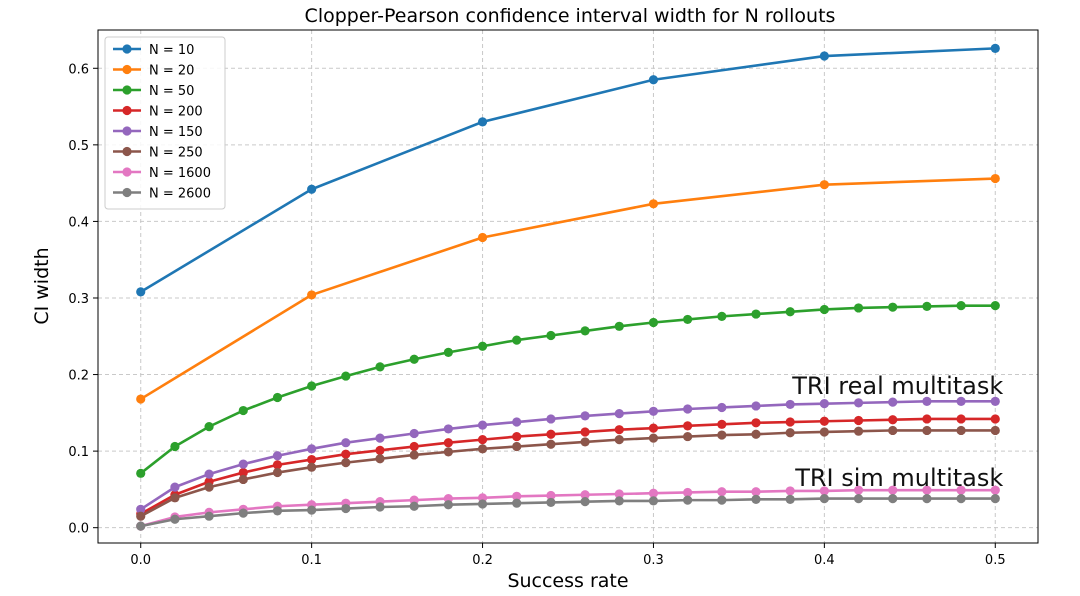  What do you see at coordinates (78, 222) in the screenshot?
I see `y-tick-label: 0.4` at bounding box center [78, 222].